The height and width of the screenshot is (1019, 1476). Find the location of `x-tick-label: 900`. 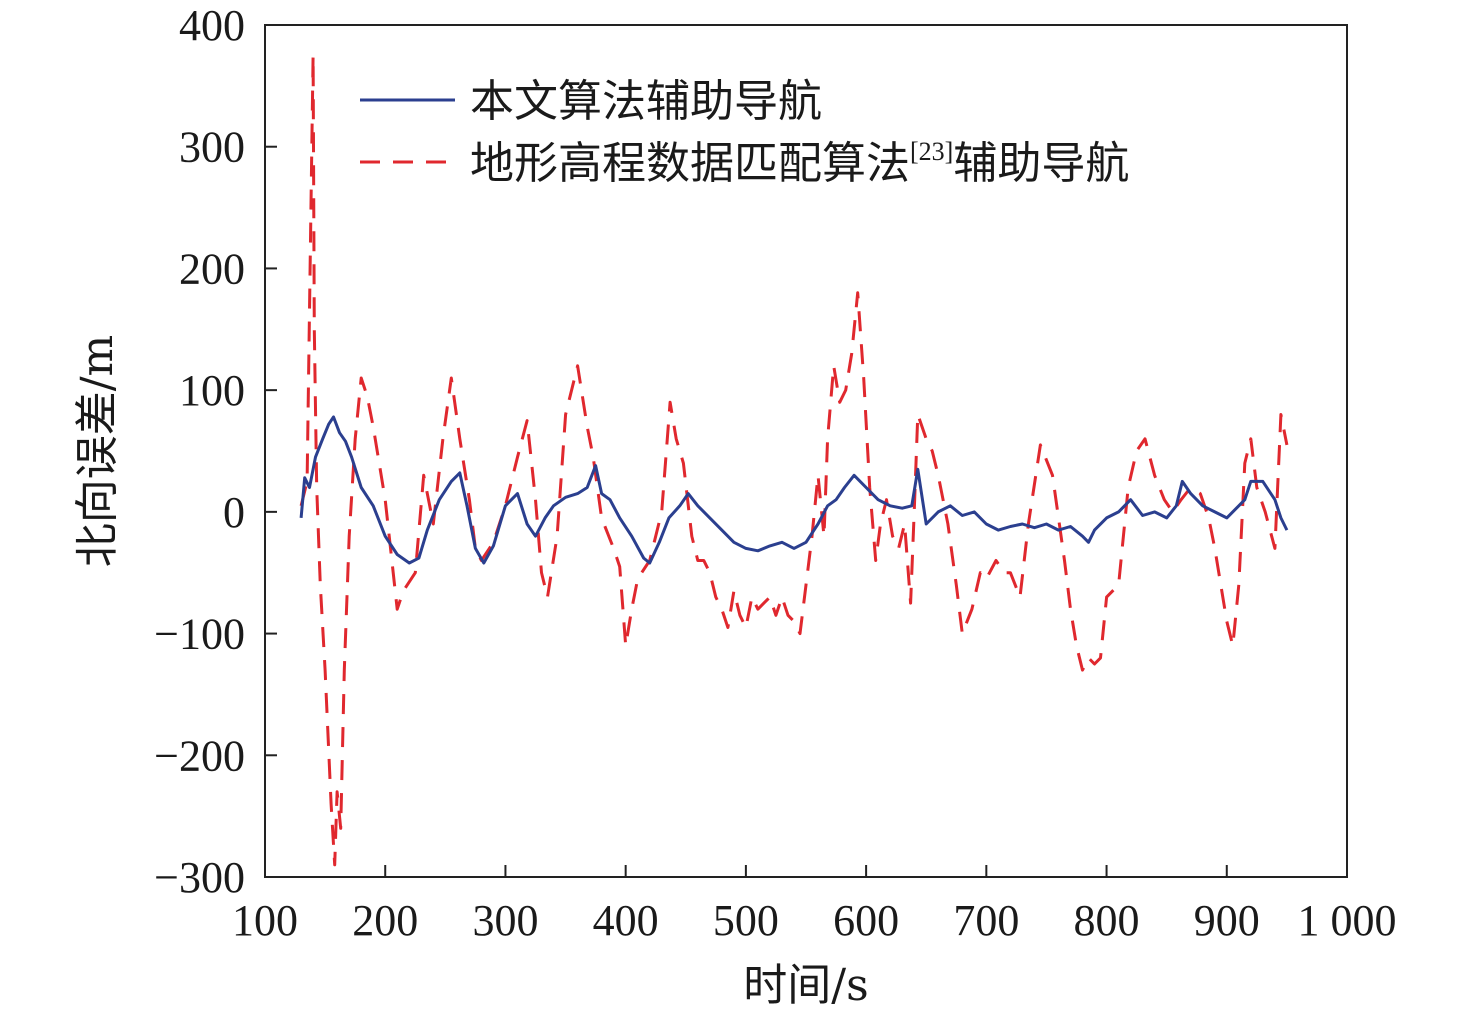

x-tick-label: 900 is located at coordinates (1227, 920).